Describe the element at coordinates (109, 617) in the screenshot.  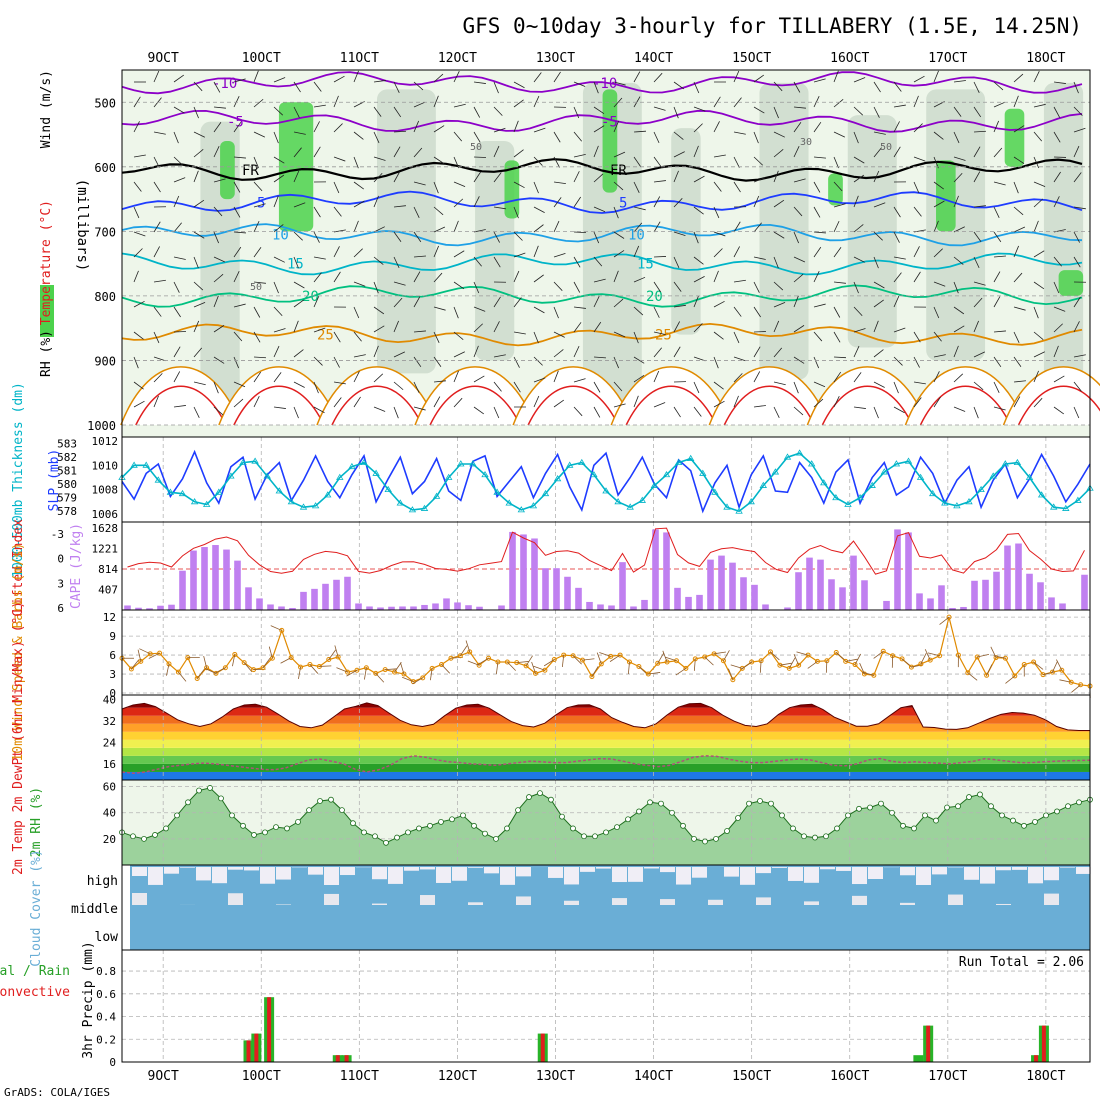
I see `wind-ytick: 12` at that location.